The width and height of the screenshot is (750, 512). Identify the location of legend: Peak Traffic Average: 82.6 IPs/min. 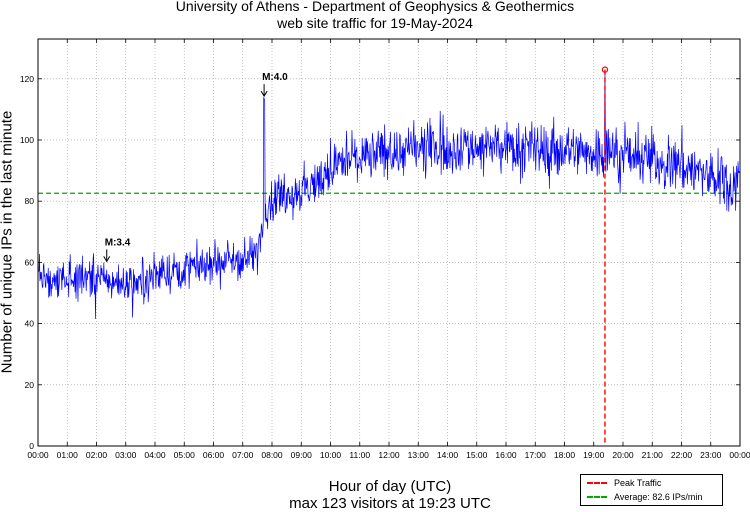
(651, 490).